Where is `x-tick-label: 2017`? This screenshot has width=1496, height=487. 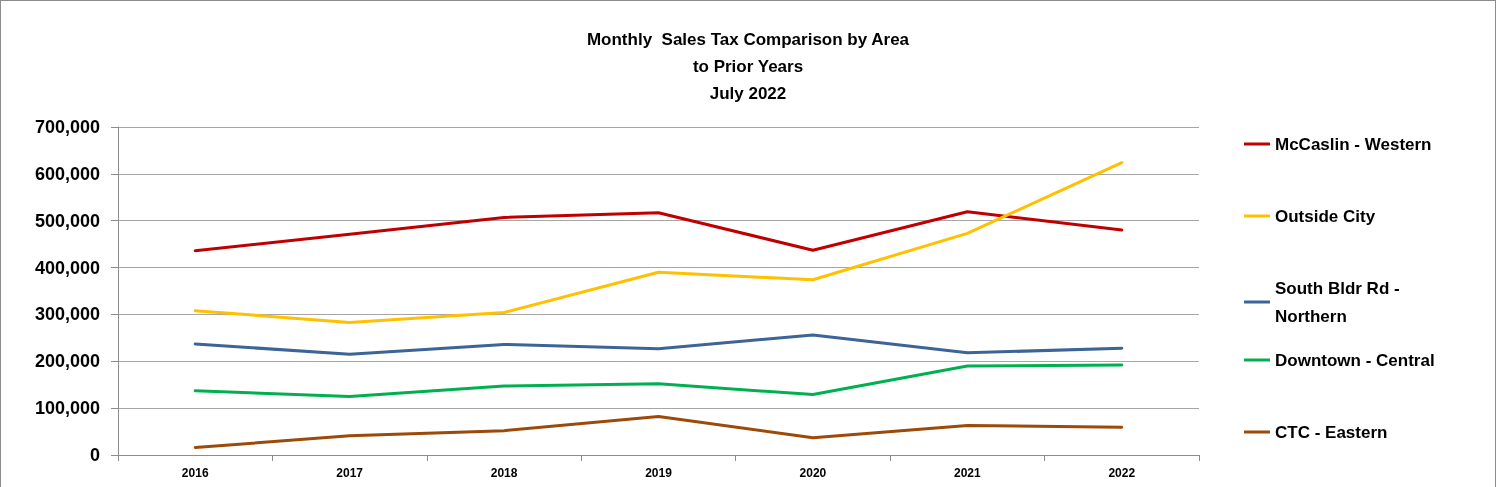
x-tick-label: 2017 is located at coordinates (350, 473).